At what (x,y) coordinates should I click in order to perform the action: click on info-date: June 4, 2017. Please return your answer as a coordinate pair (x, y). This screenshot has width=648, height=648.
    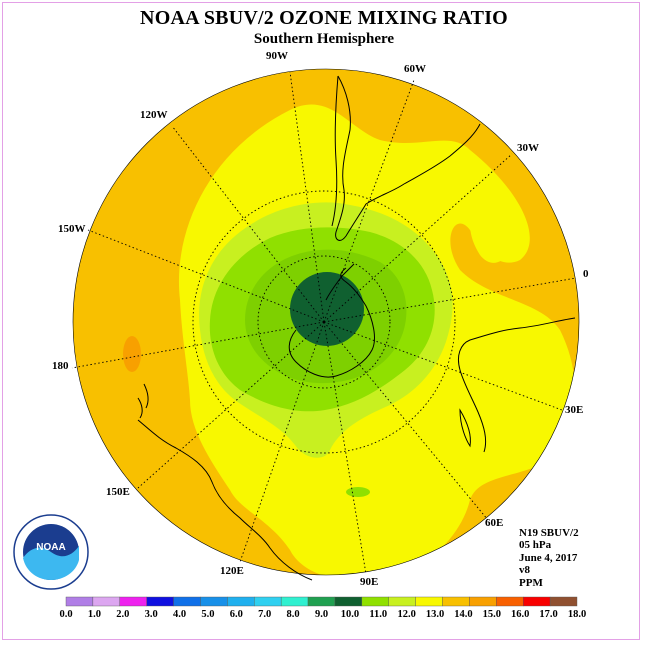
    Looking at the image, I should click on (548, 557).